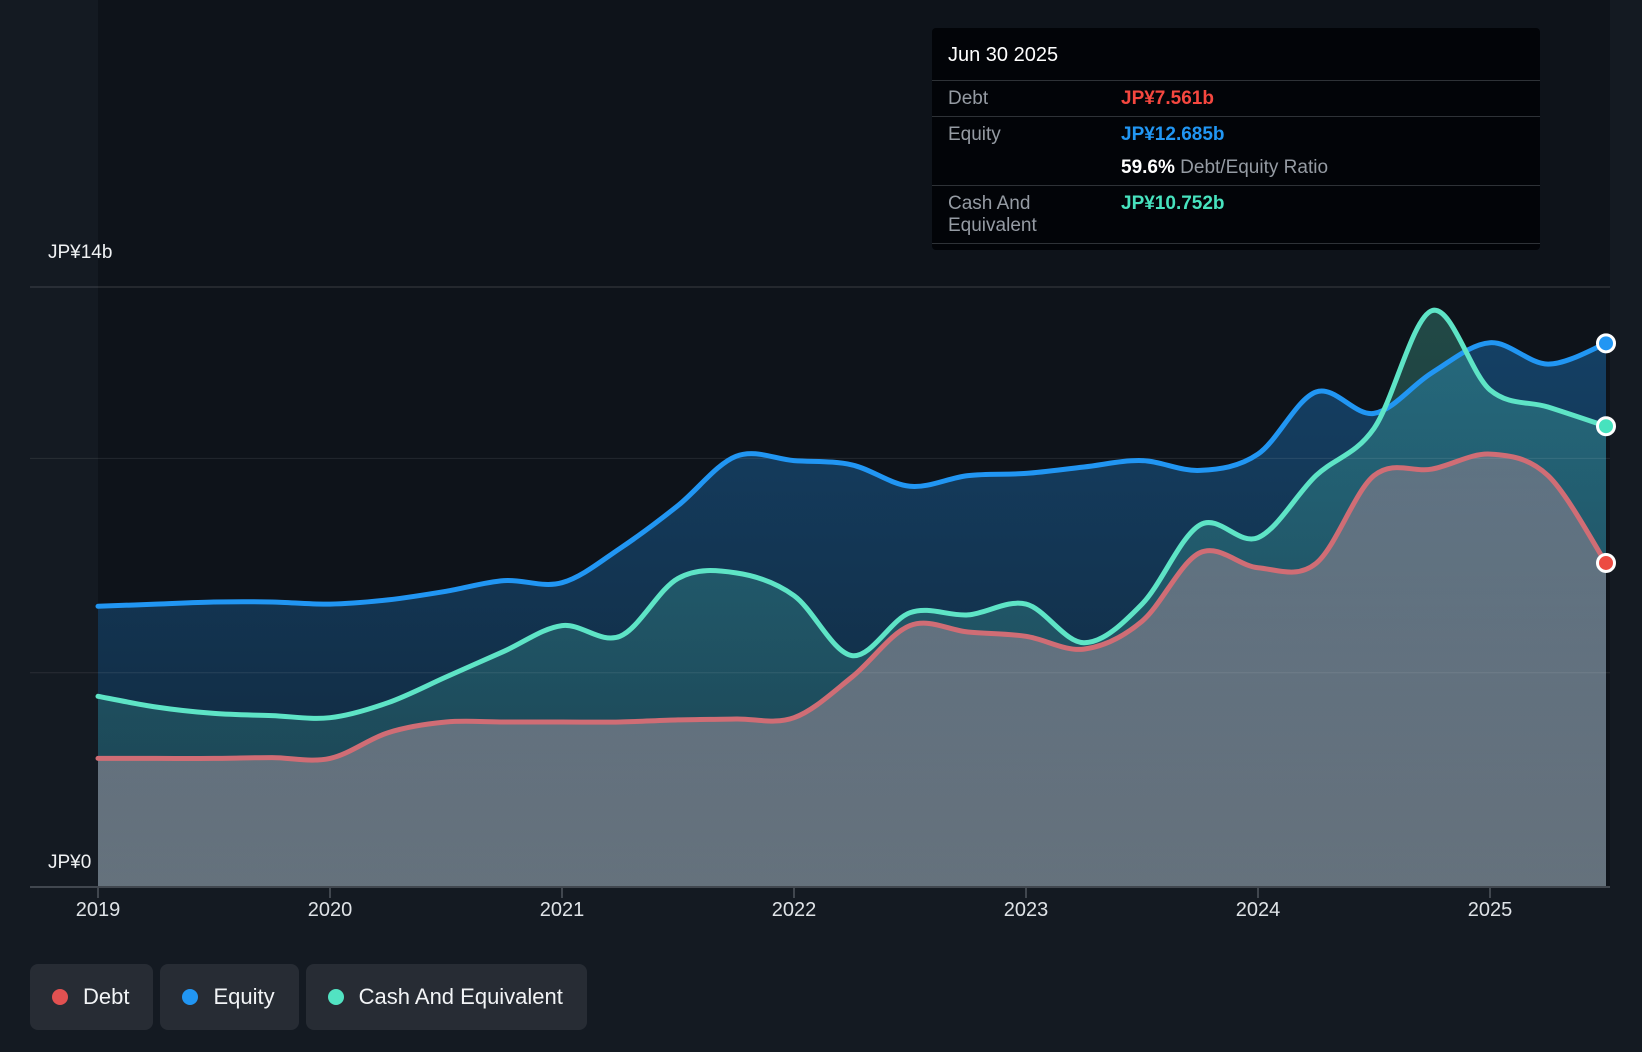  I want to click on legend-toggle-equity: Equity, so click(229, 997).